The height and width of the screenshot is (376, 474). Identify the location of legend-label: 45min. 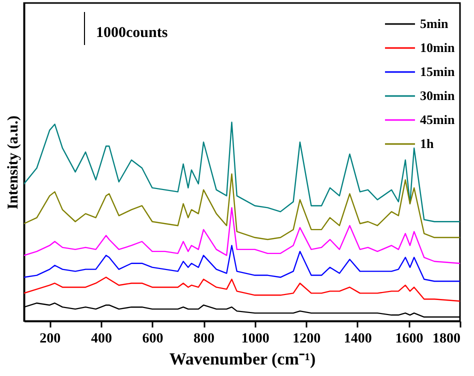
(438, 119).